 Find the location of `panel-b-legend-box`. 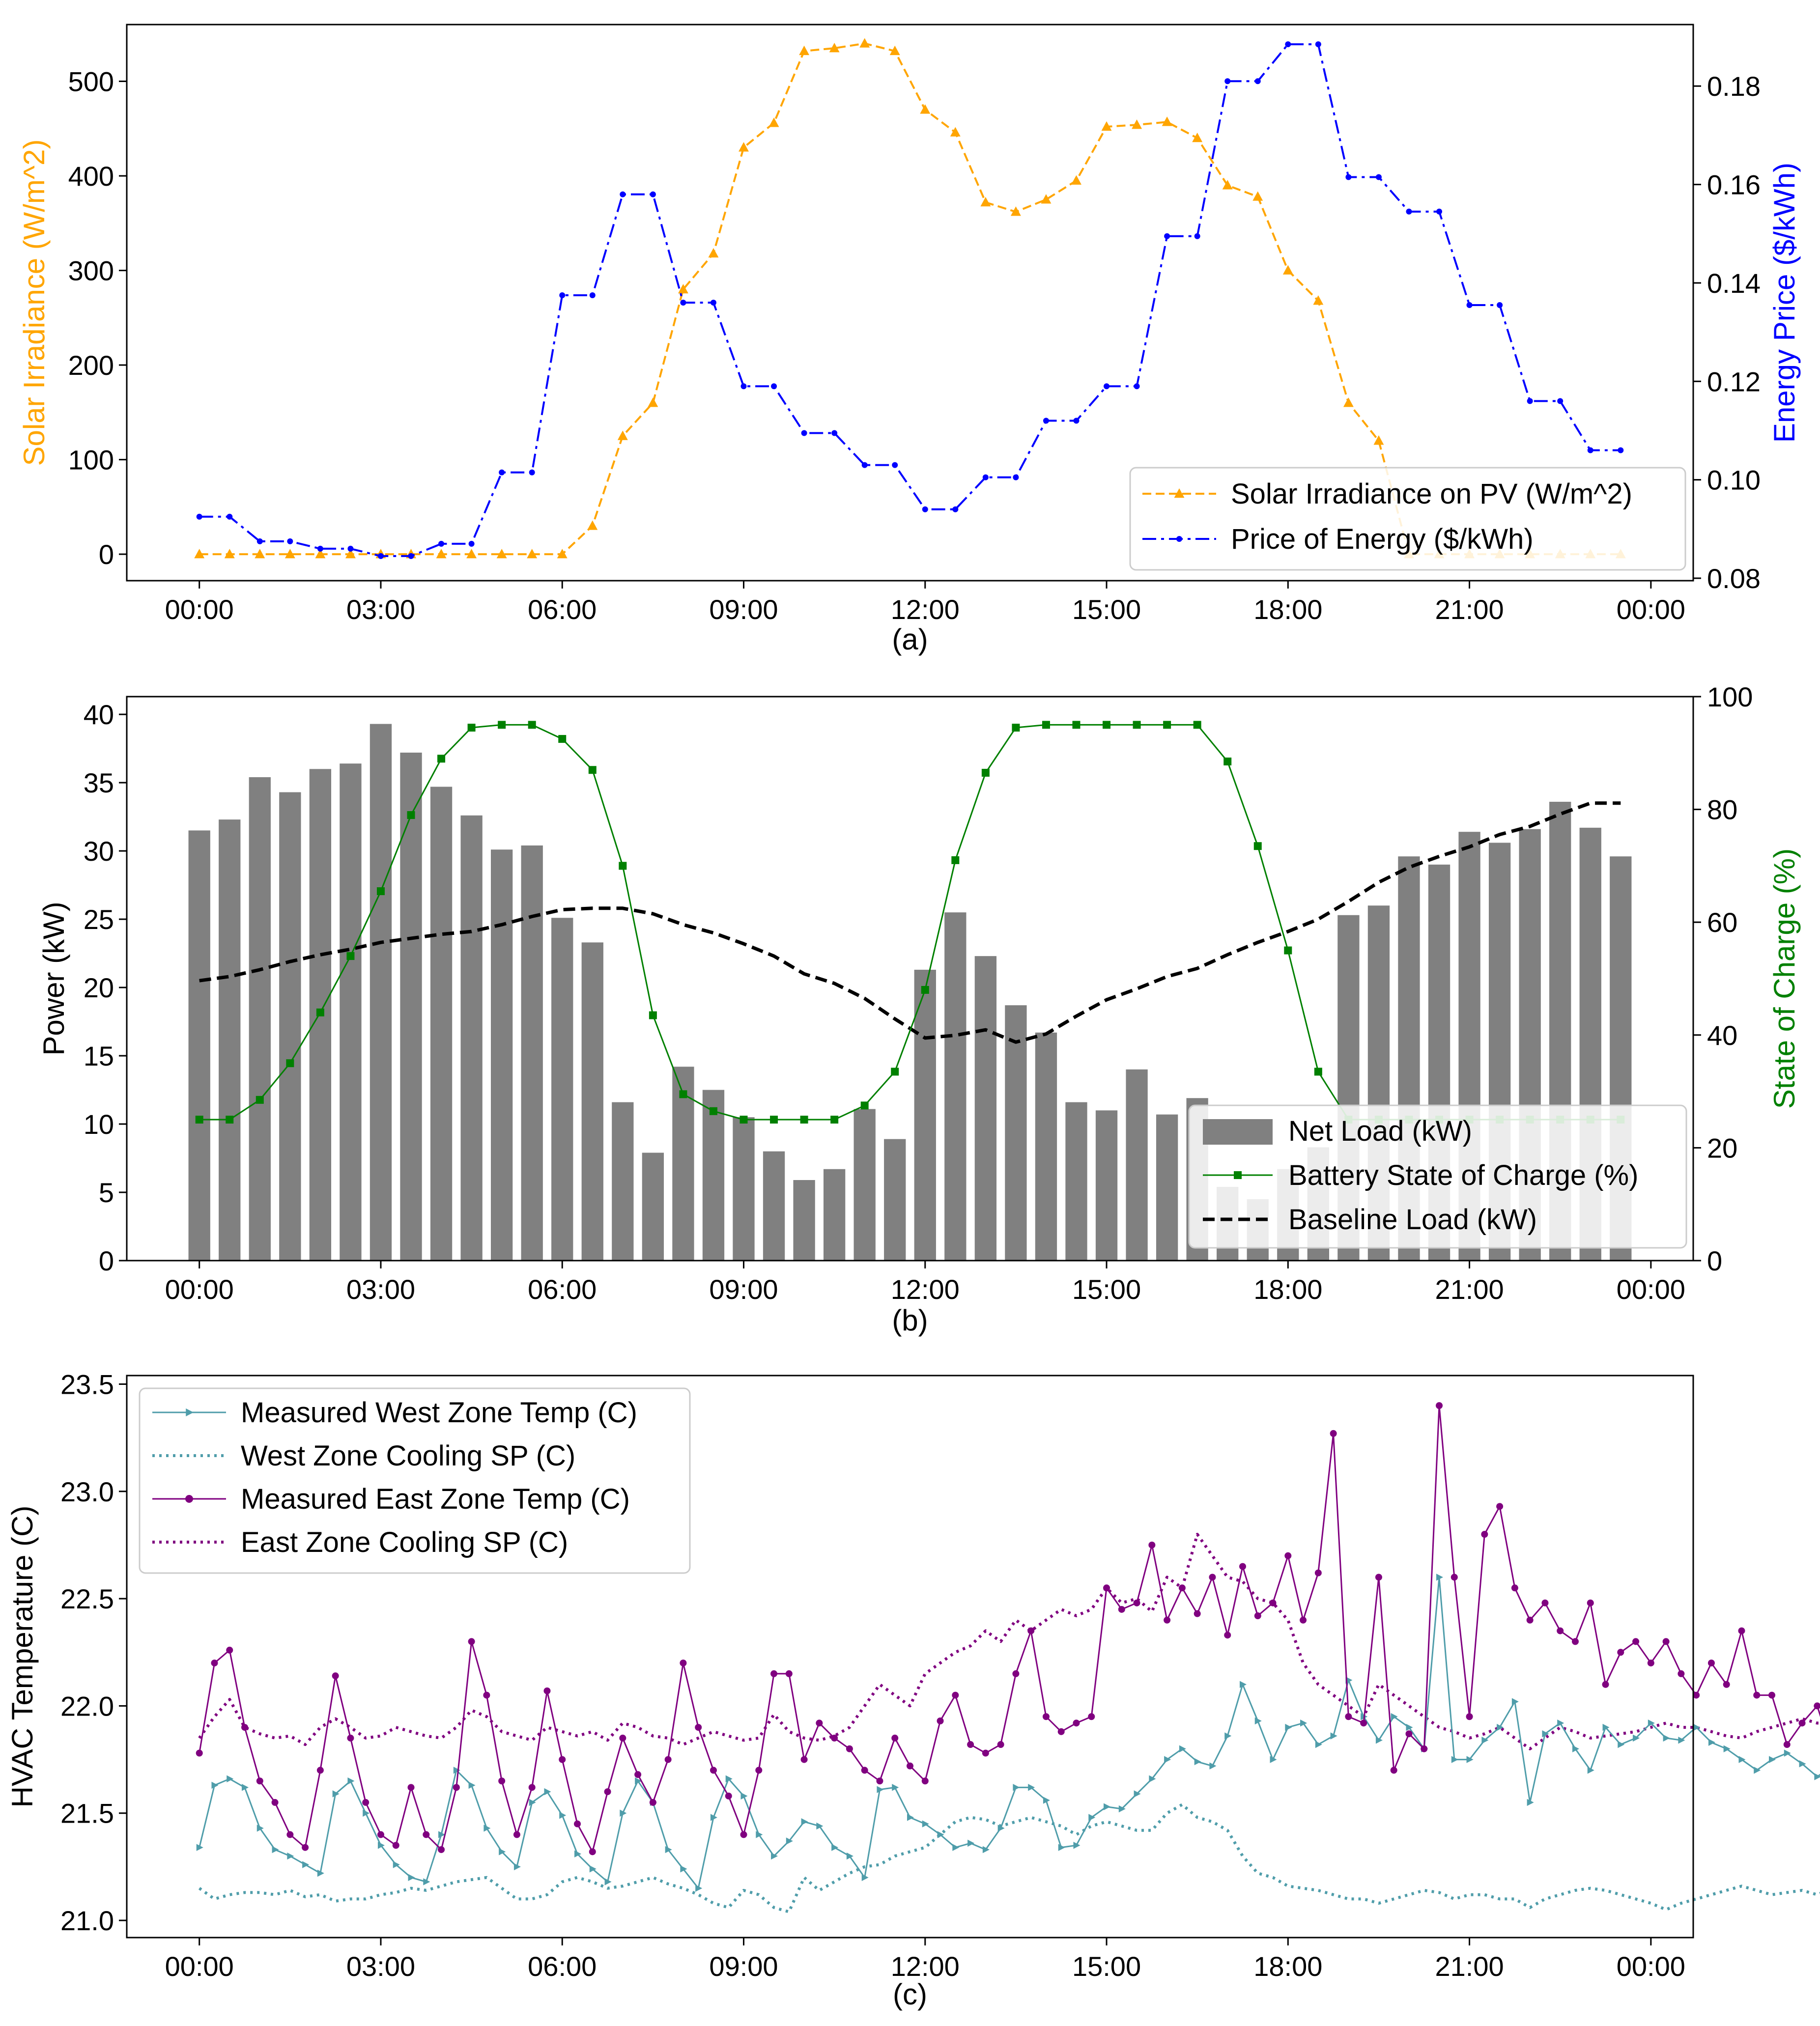

panel-b-legend-box is located at coordinates (1437, 1176).